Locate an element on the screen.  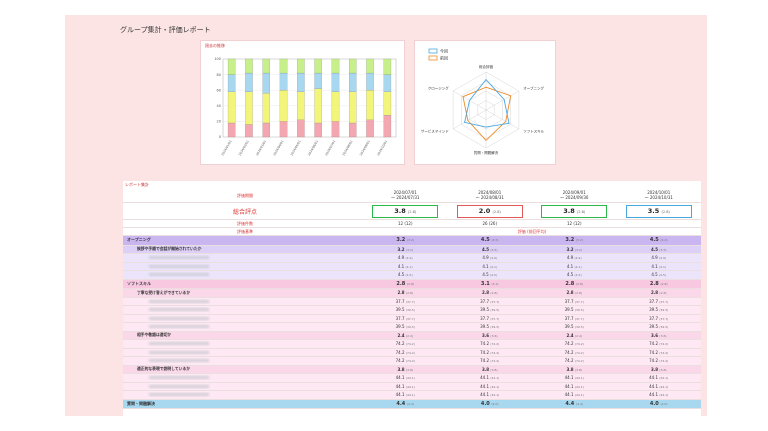
x-tick-label: 2024/09/01 is located at coordinates (365, 147).